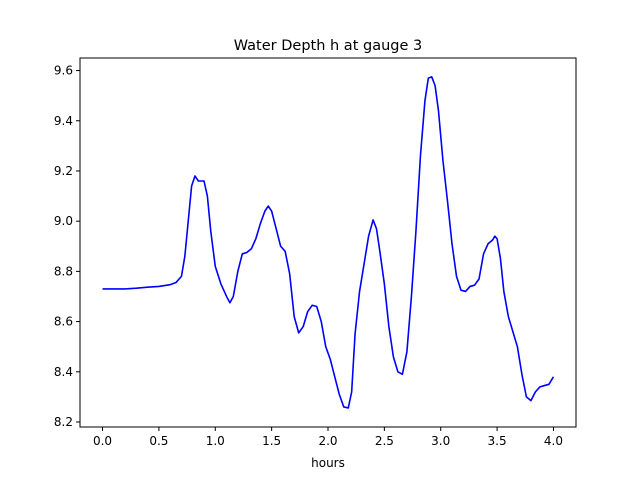 The width and height of the screenshot is (640, 480). I want to click on y-tick-label: 9.4, so click(63, 121).